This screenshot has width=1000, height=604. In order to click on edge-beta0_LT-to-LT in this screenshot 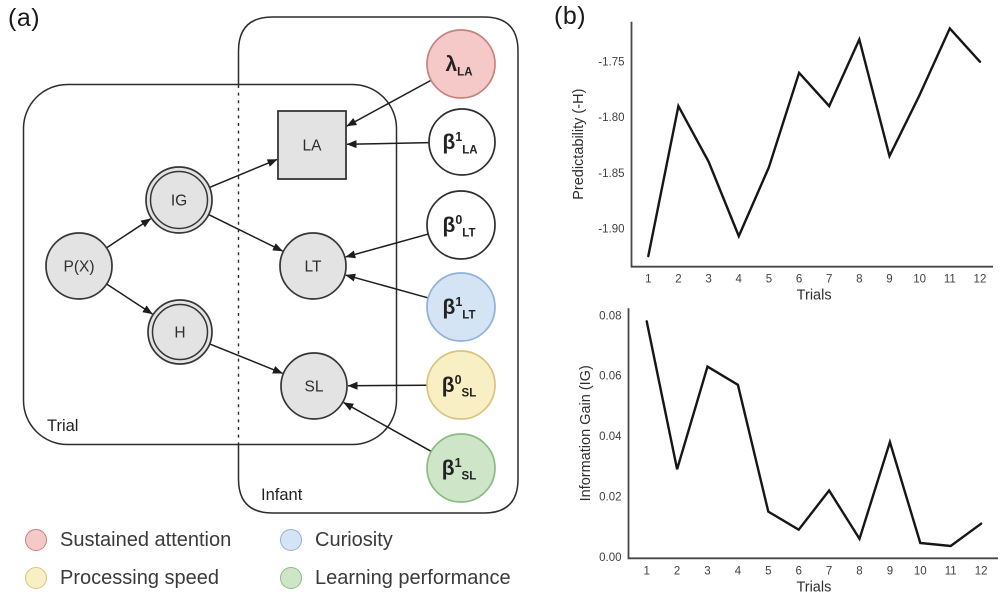, I will do `click(387, 246)`.